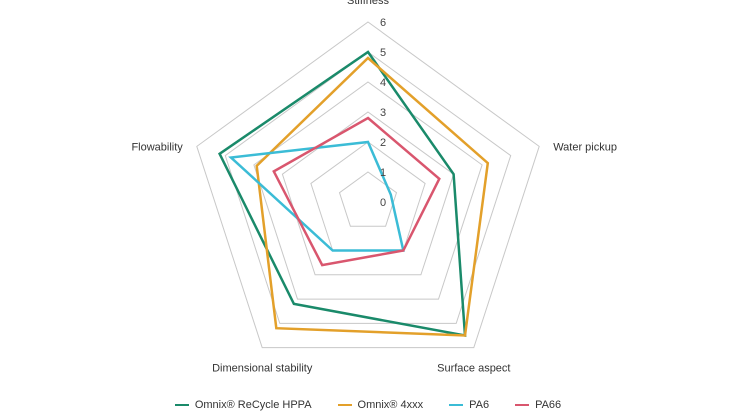  I want to click on legend-label: Omnix® 4xxx, so click(390, 405).